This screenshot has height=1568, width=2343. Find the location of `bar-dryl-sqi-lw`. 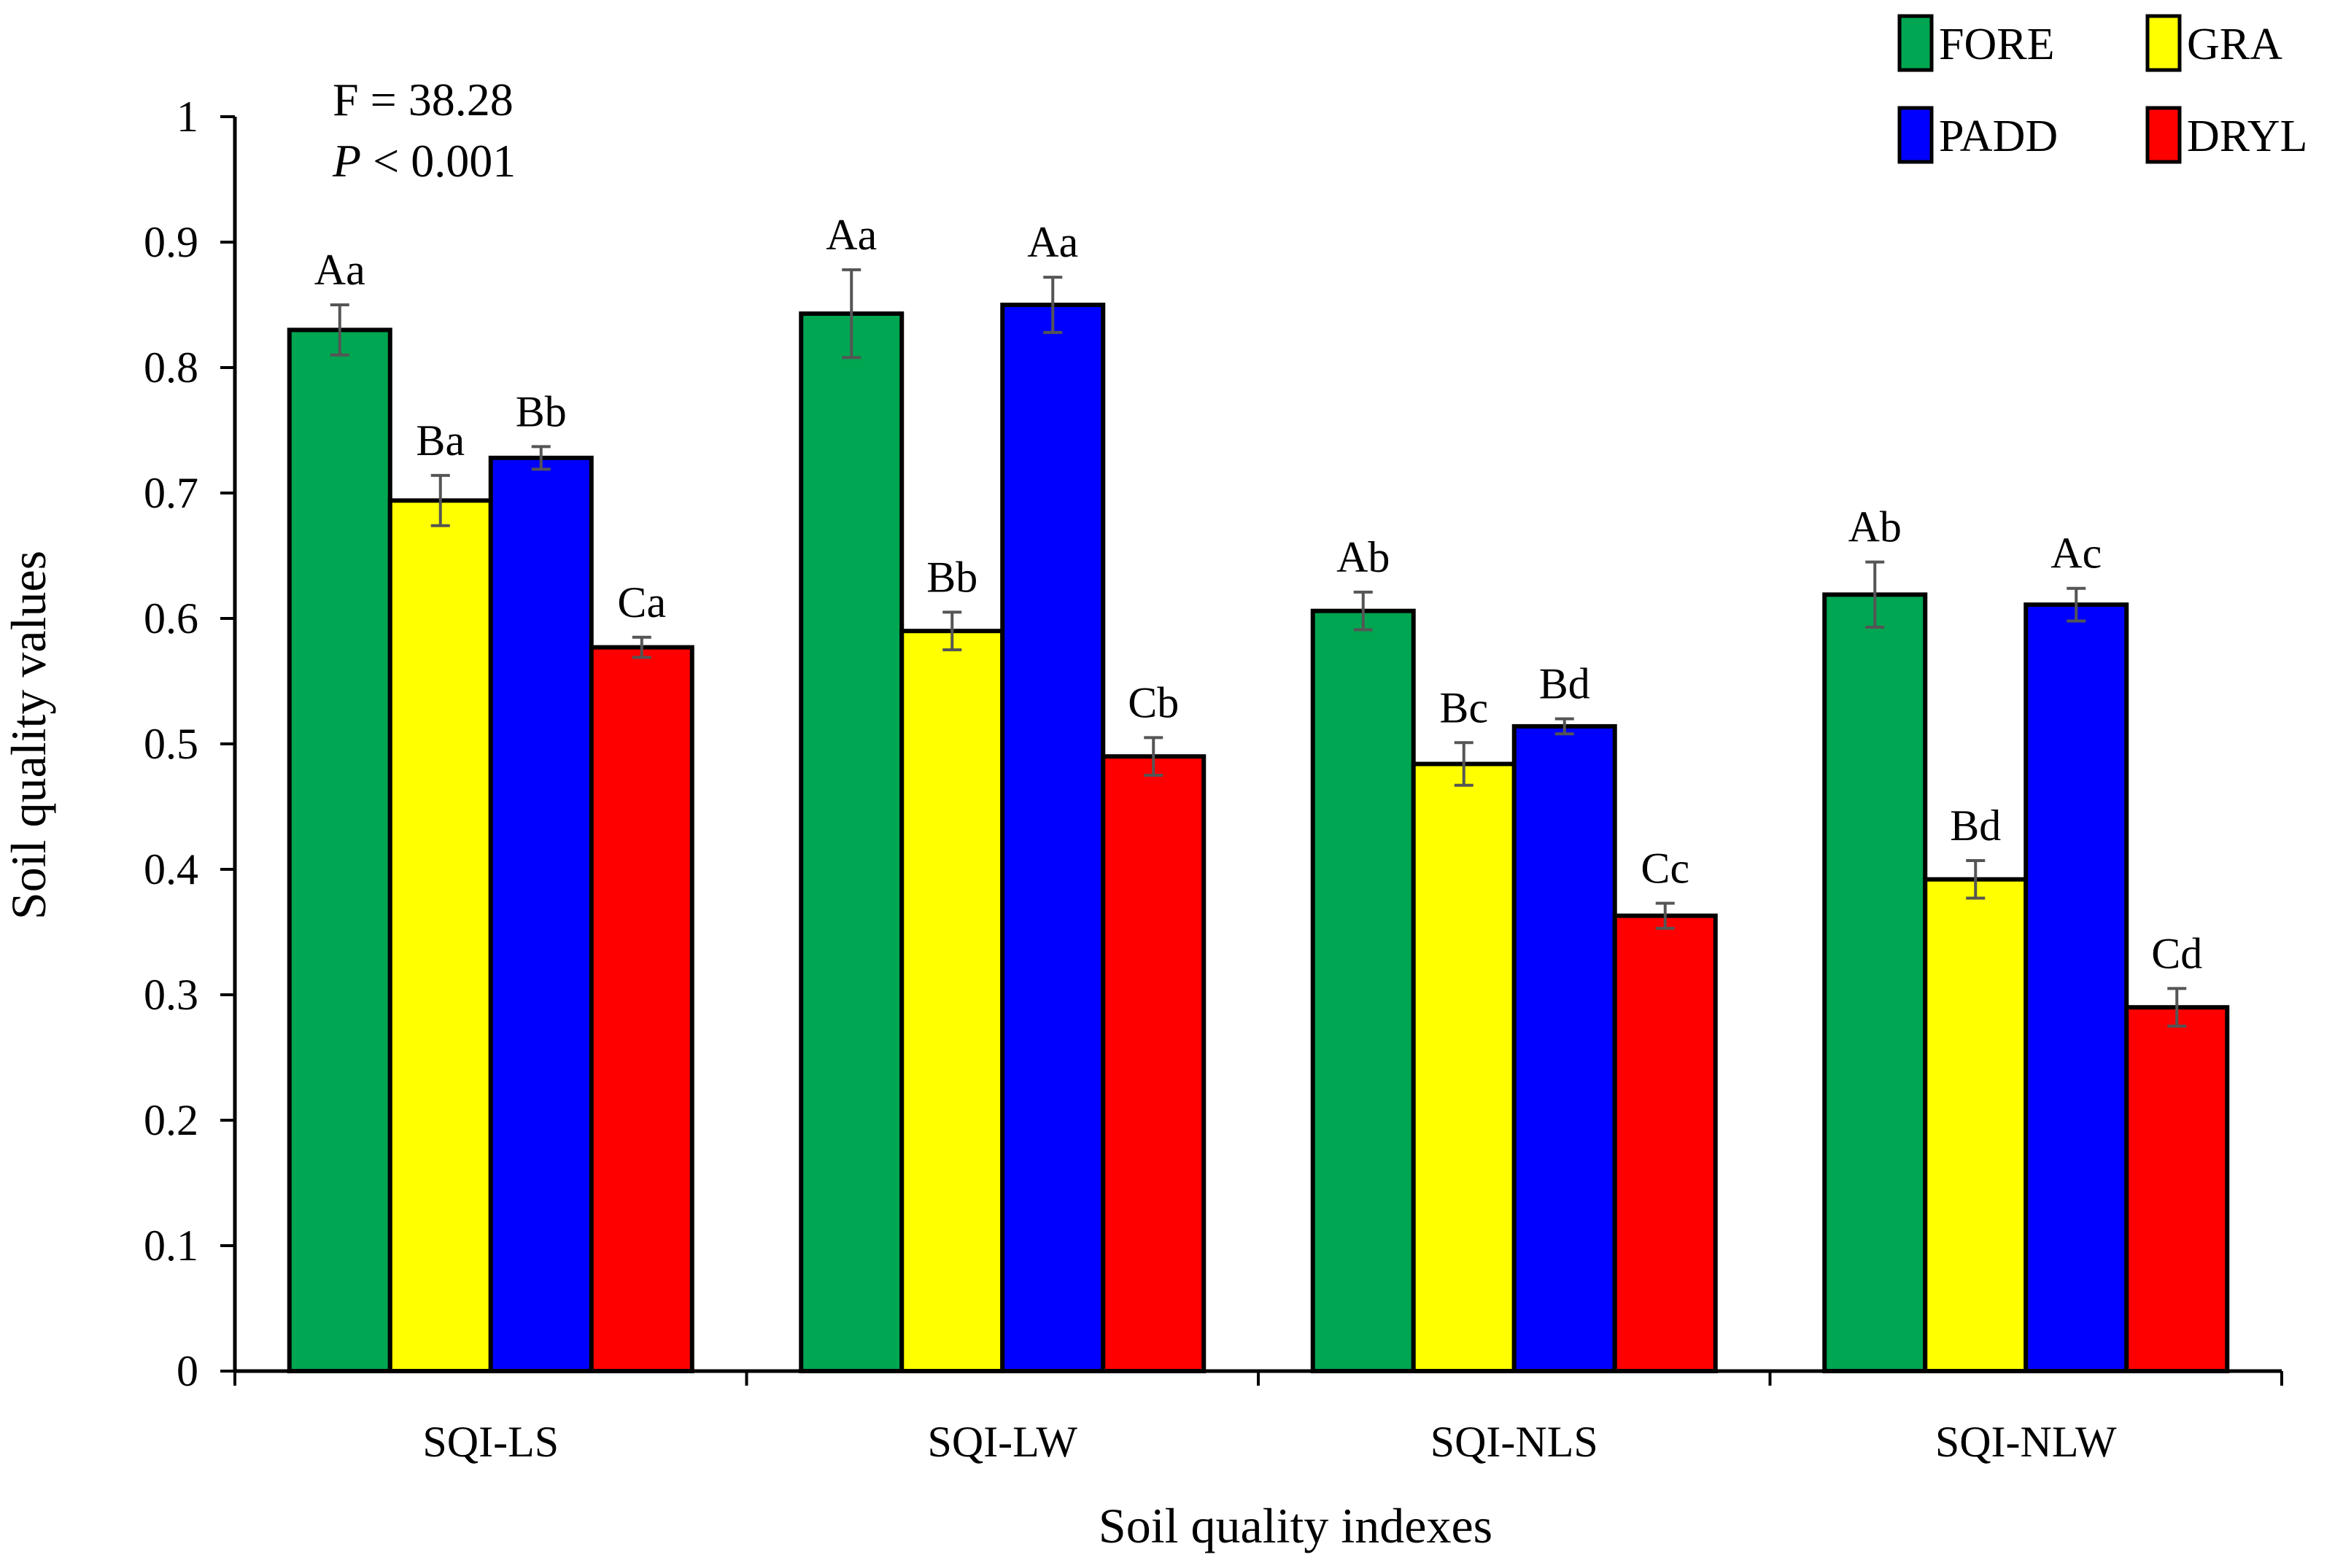

bar-dryl-sqi-lw is located at coordinates (1154, 1063).